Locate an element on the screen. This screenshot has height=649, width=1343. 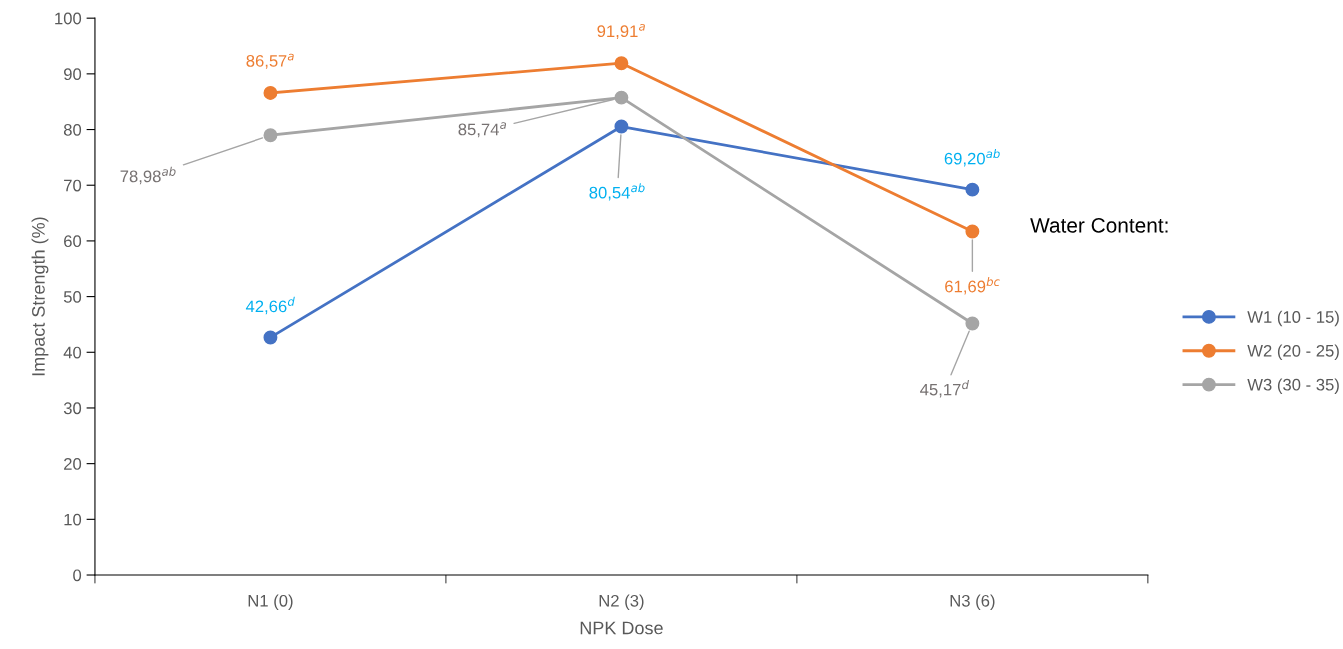
y-tick-label: 60 is located at coordinates (73, 241).